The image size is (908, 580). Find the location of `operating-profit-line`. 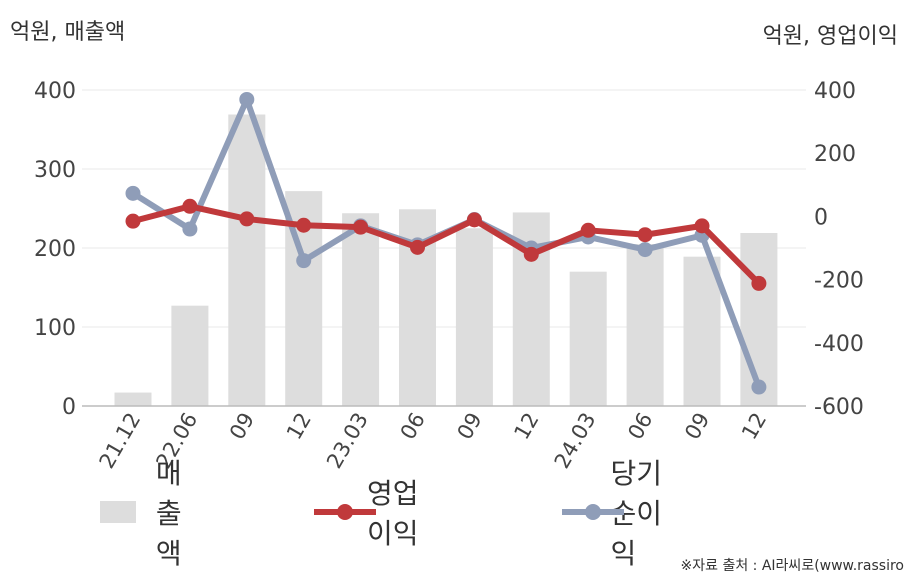

operating-profit-line is located at coordinates (446, 245).